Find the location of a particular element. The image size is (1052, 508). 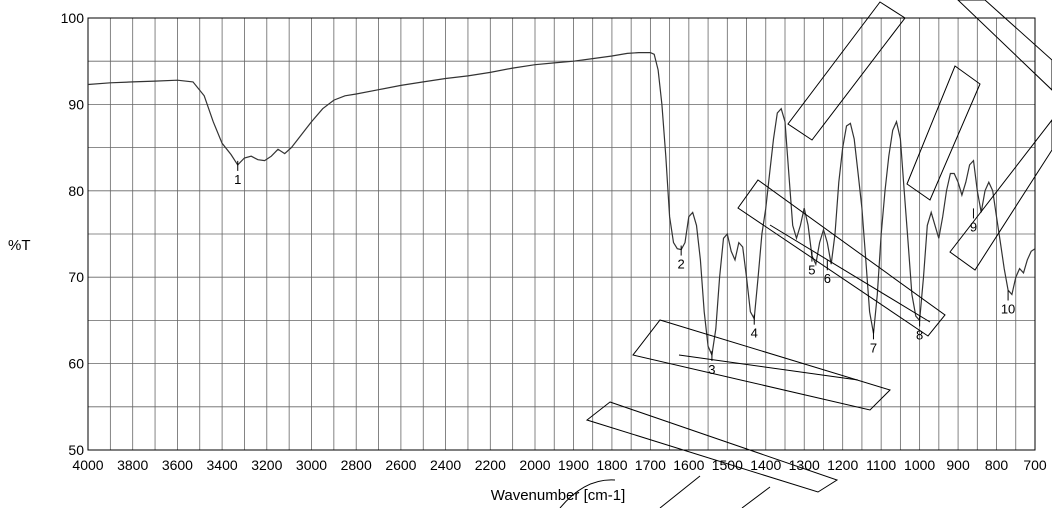

x-tick-label: 1100 is located at coordinates (881, 465).